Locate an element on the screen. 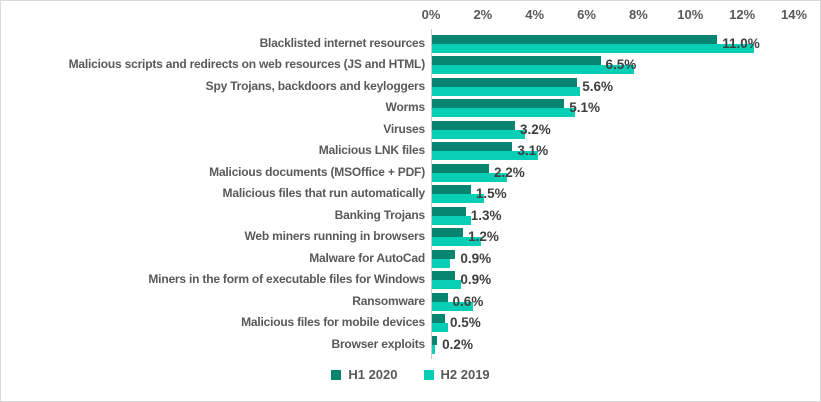 The image size is (821, 402). data-label: 2.2% is located at coordinates (509, 172).